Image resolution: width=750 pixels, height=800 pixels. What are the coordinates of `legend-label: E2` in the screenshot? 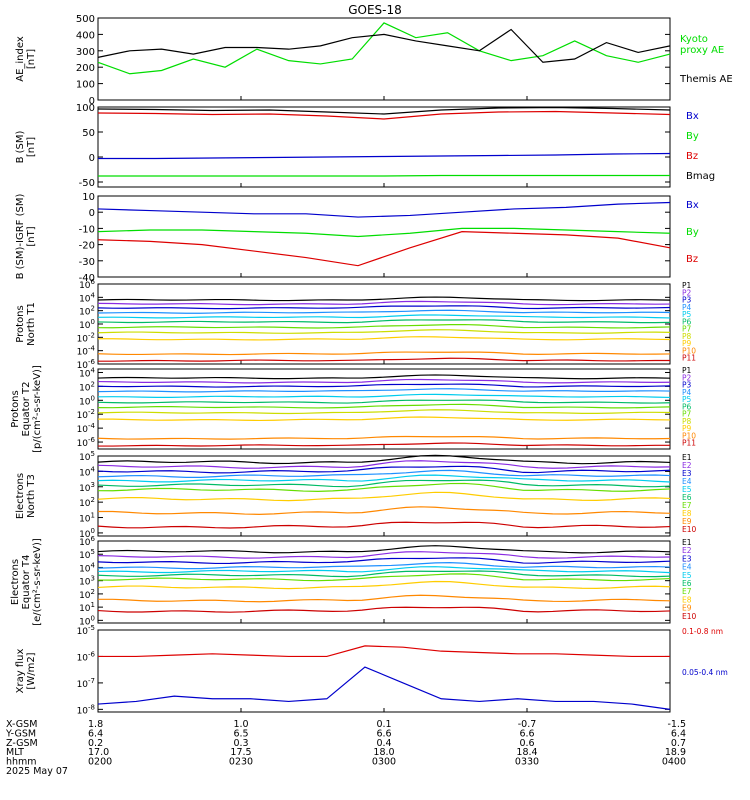 It's located at (687, 550).